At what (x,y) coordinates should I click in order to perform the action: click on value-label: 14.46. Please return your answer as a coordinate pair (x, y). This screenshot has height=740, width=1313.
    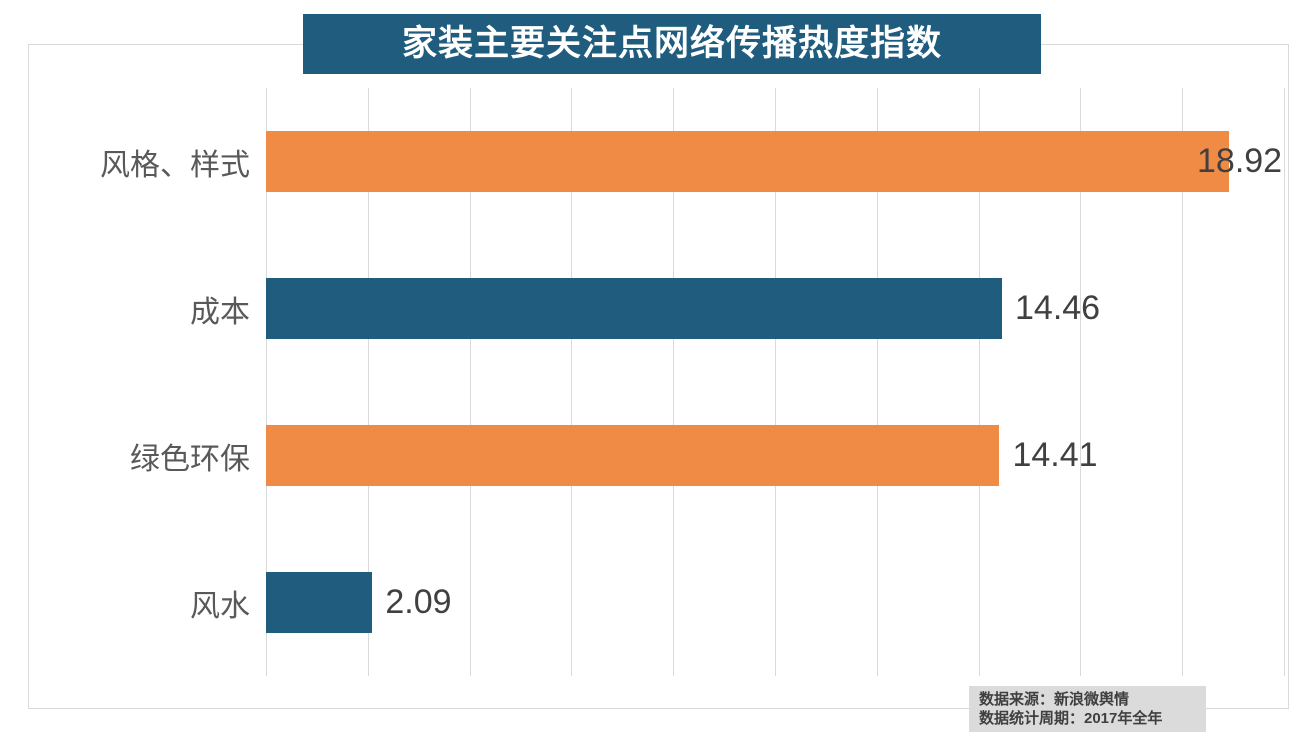
    Looking at the image, I should click on (1058, 308).